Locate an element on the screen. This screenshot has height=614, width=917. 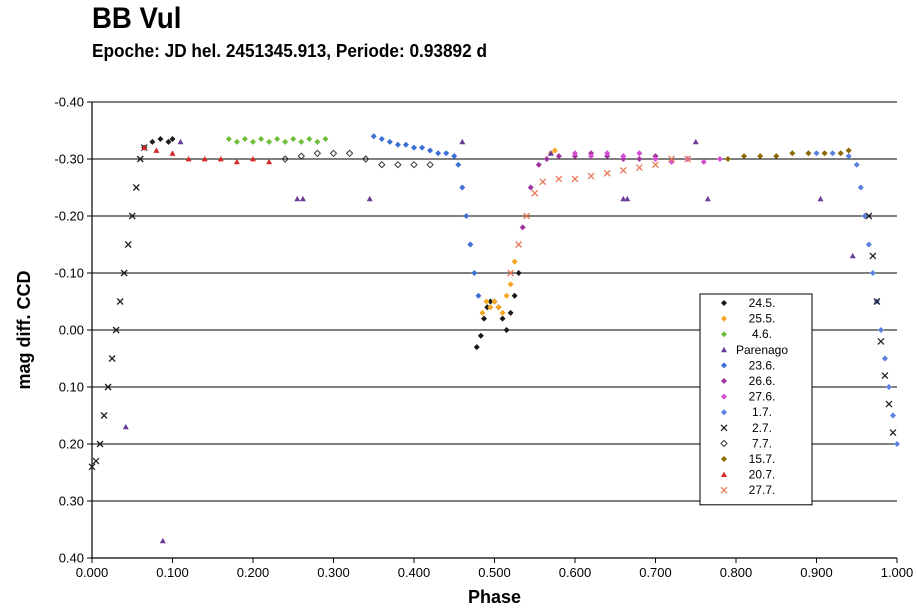
x-tick-label-7: 0.700 is located at coordinates (655, 572).